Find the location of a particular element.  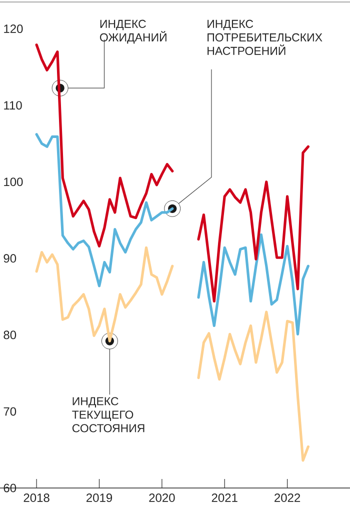

y-tick-label: 70 is located at coordinates (10, 411).